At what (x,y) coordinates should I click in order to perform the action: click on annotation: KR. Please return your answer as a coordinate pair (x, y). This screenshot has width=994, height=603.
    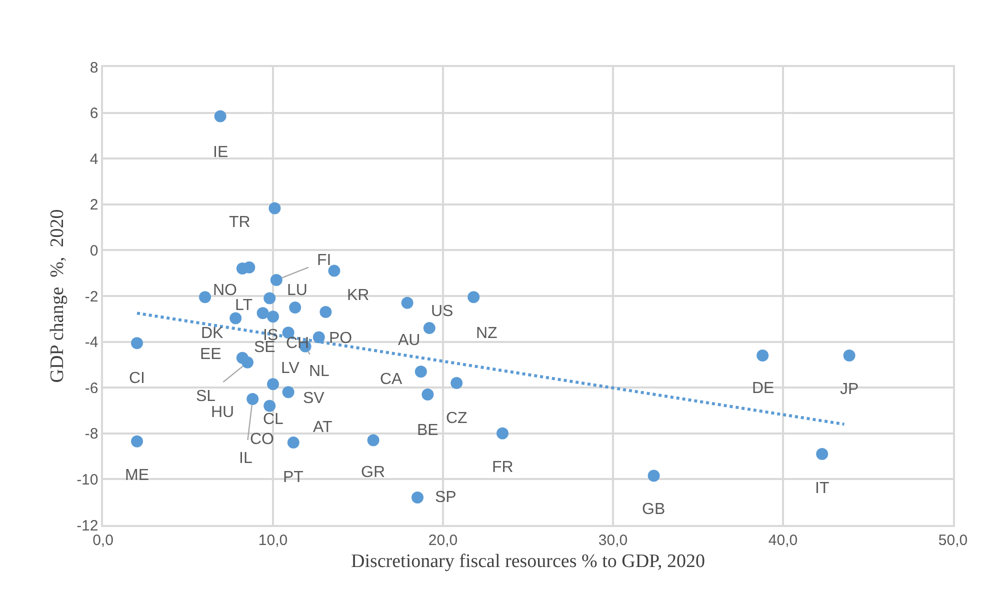
    Looking at the image, I should click on (358, 295).